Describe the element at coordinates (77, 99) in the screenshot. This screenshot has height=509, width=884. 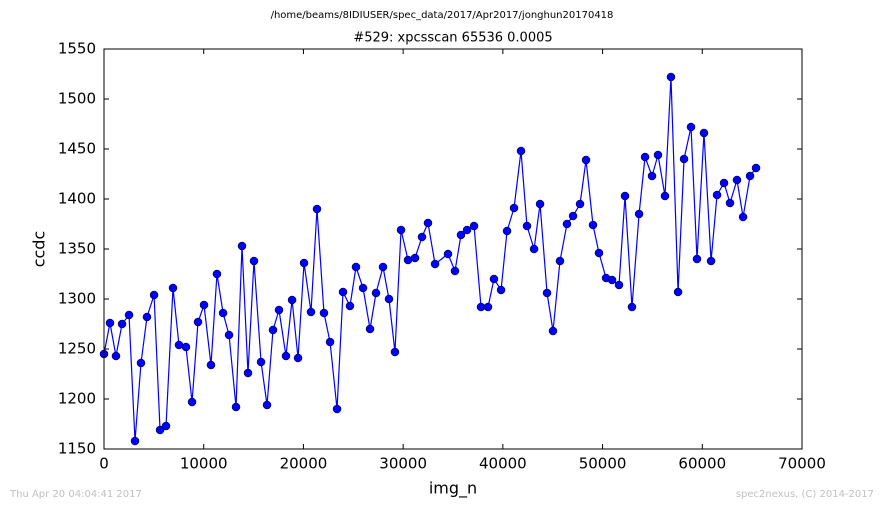
I see `y-tick-label: 1500` at that location.